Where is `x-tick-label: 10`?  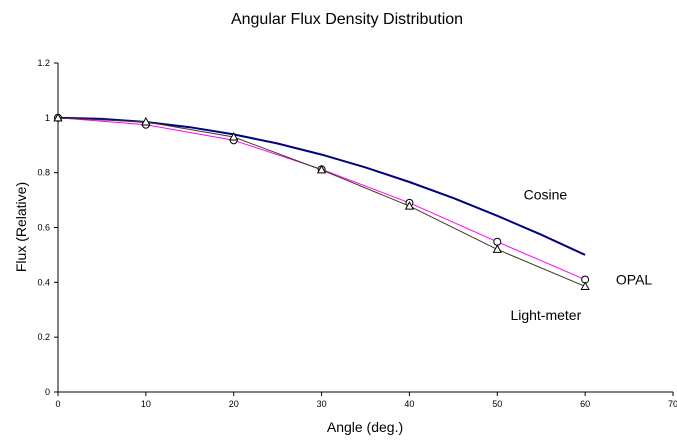
x-tick-label: 10 is located at coordinates (146, 404).